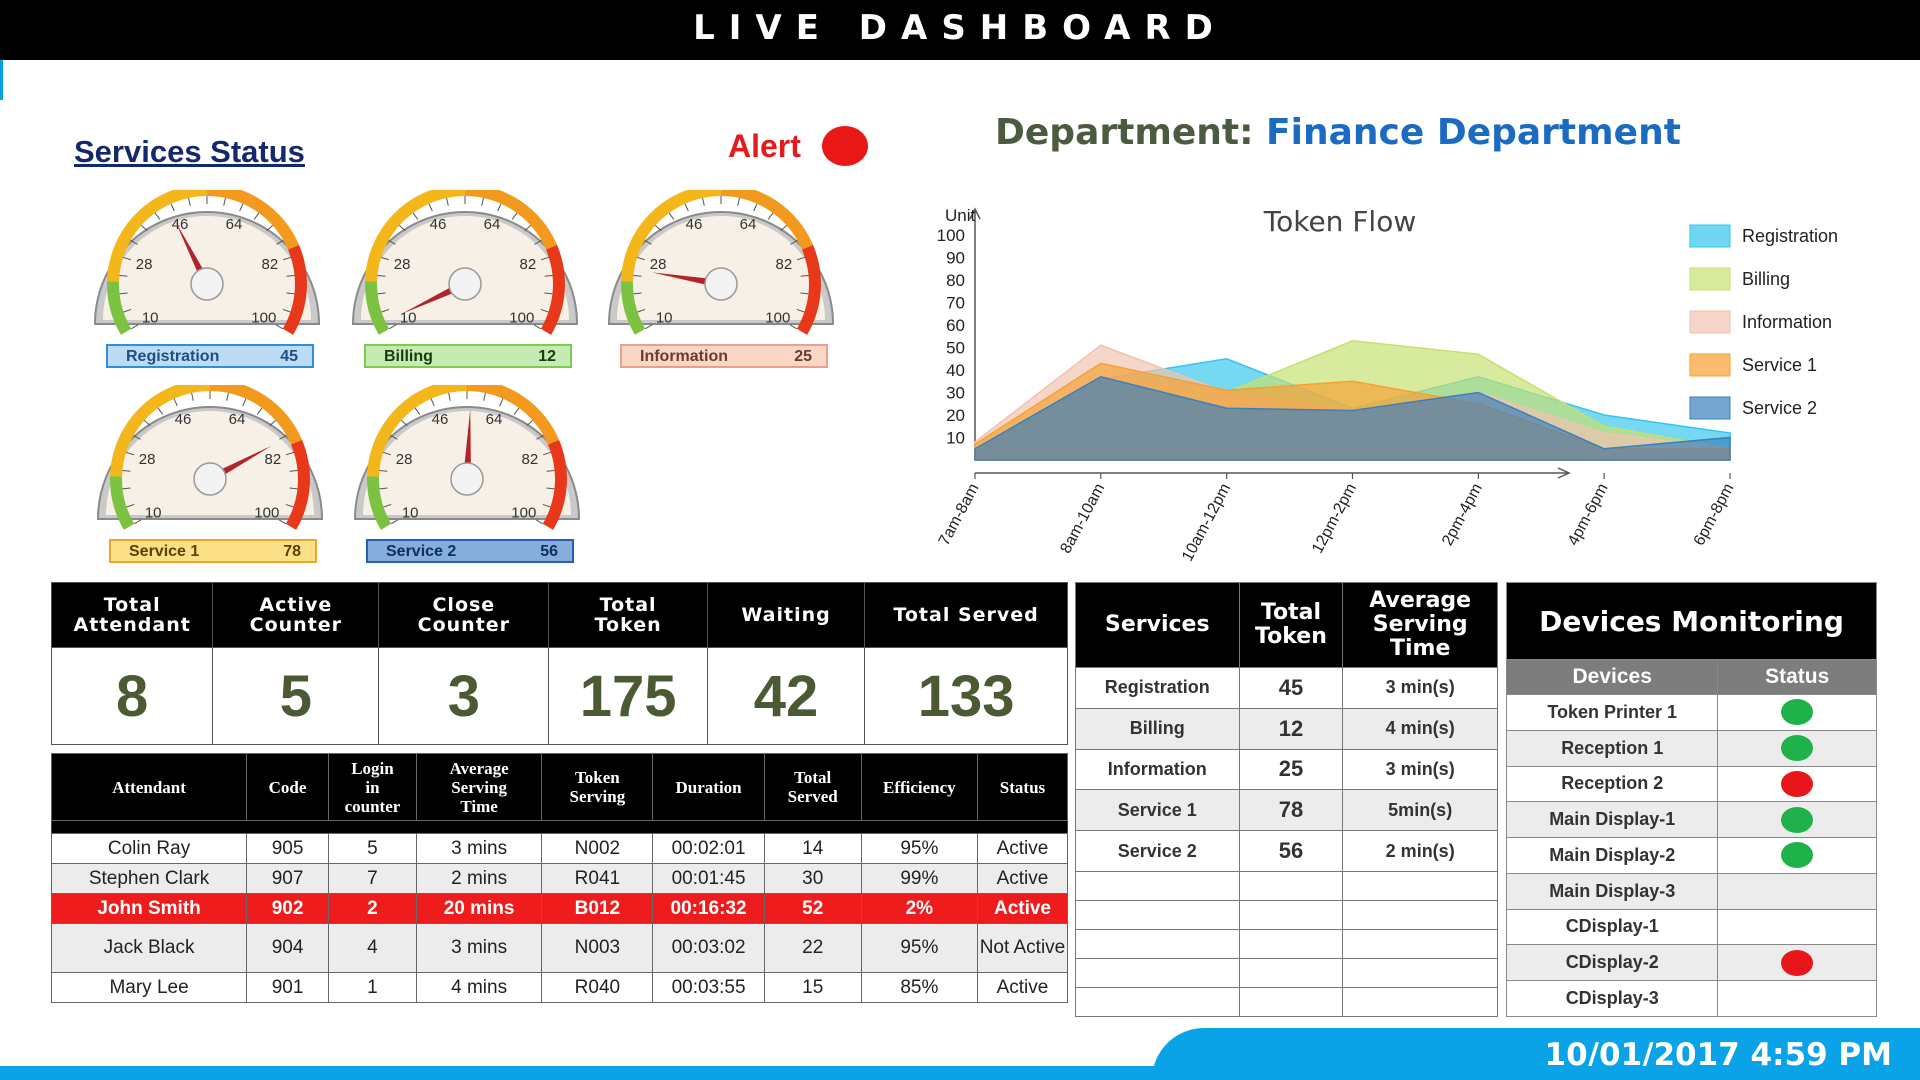 The width and height of the screenshot is (1920, 1080). Describe the element at coordinates (296, 696) in the screenshot. I see `summary-value: 5` at that location.